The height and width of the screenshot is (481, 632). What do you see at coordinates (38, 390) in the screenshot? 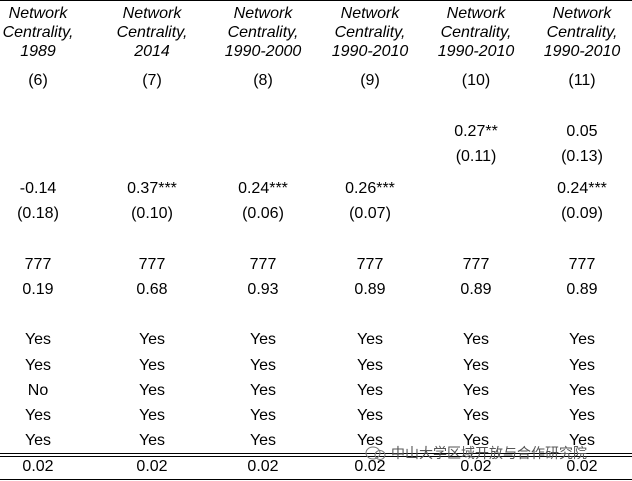
I see `cell: No` at bounding box center [38, 390].